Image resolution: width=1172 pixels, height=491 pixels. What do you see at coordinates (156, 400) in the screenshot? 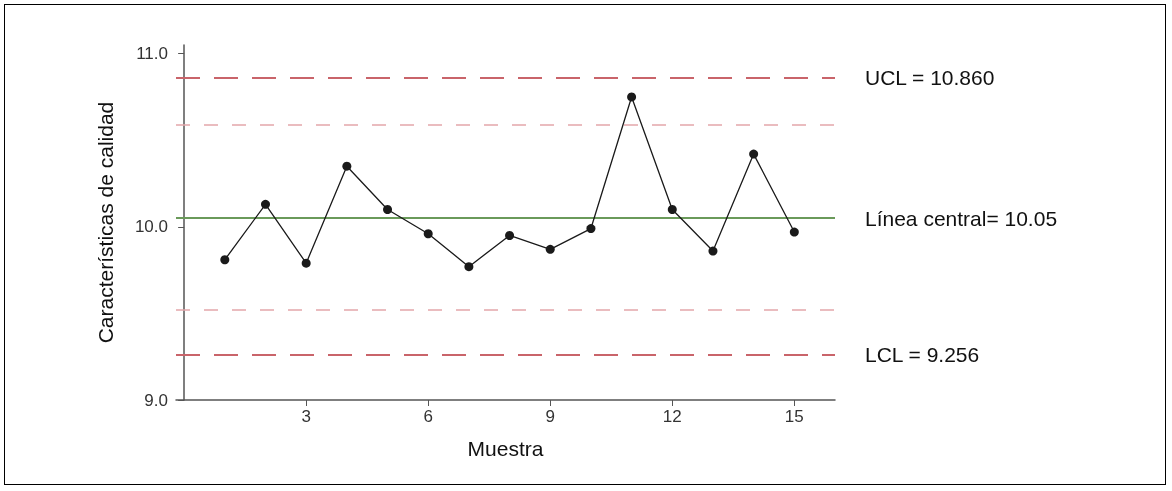
I see `y-tick-label: 9.0` at bounding box center [156, 400].